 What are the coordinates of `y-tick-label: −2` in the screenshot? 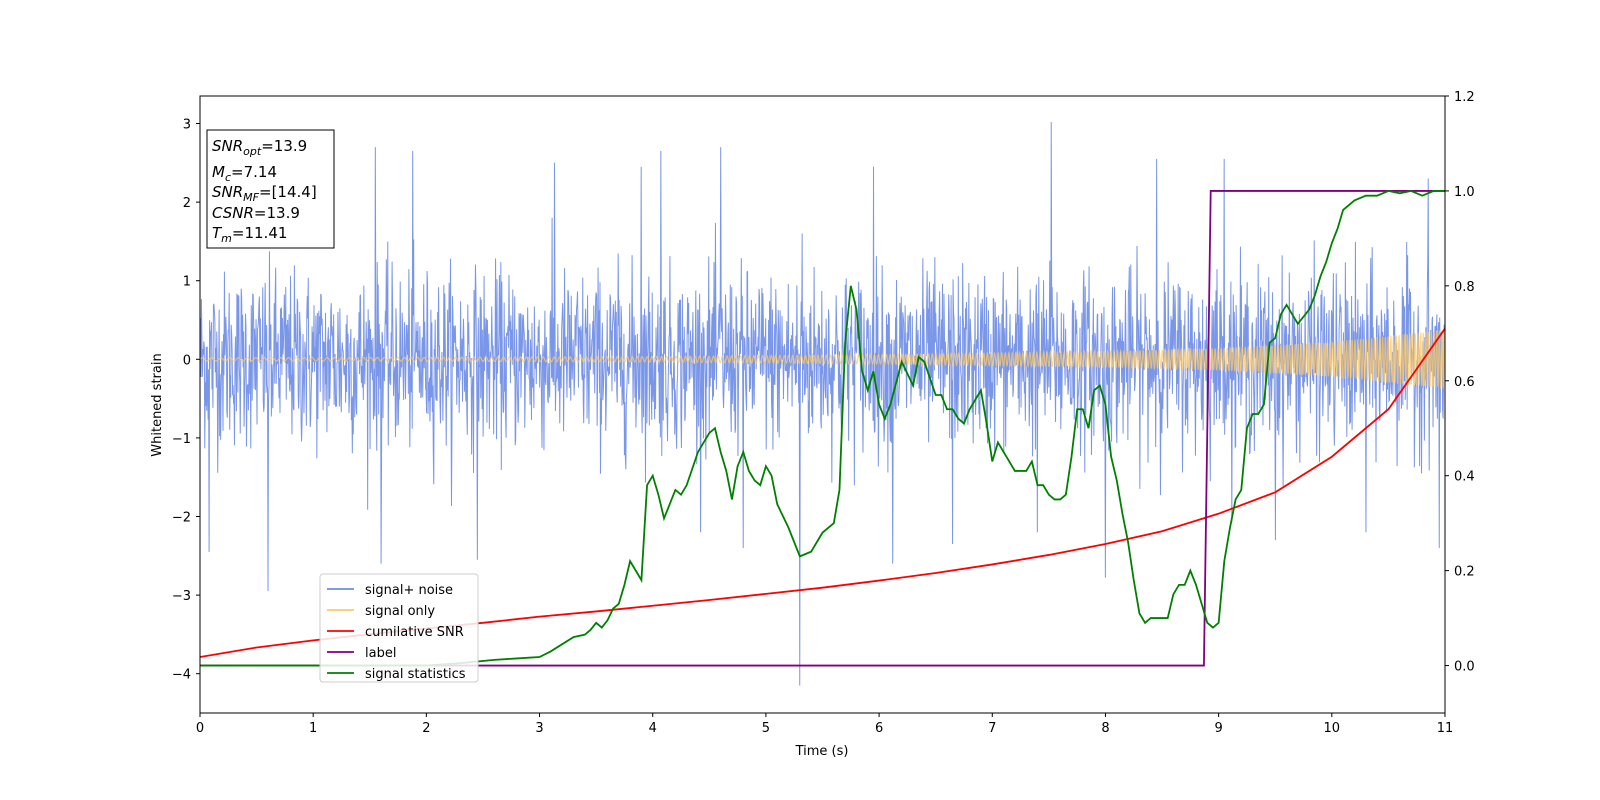 It's located at (181, 518).